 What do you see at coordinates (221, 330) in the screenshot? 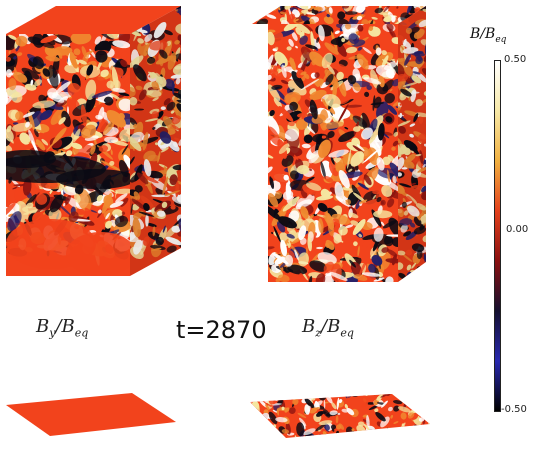
I see `time-label: t=2870` at bounding box center [221, 330].